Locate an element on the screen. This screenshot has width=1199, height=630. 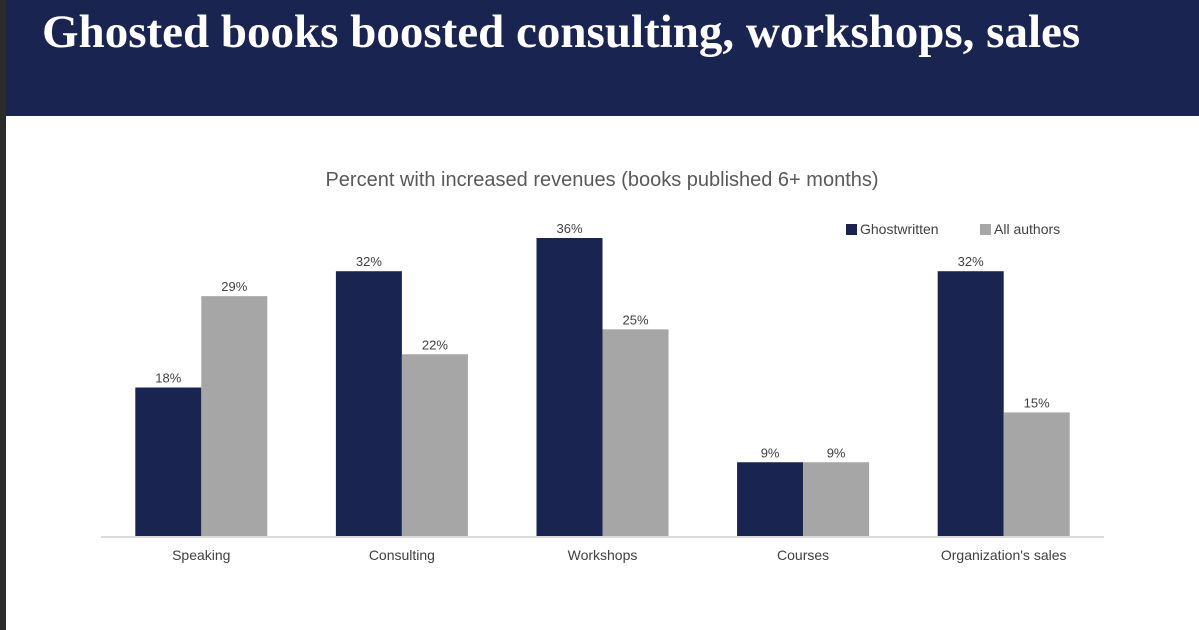
bar-all-authors-workshops is located at coordinates (635, 433).